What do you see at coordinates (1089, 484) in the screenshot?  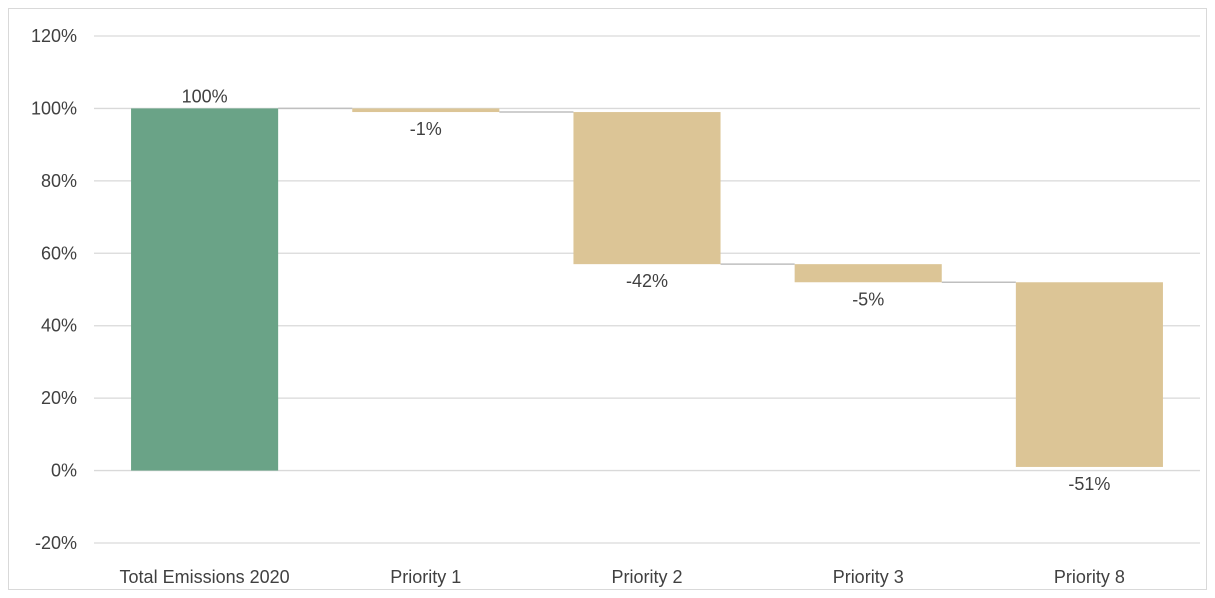 I see `data-label: -51%` at bounding box center [1089, 484].